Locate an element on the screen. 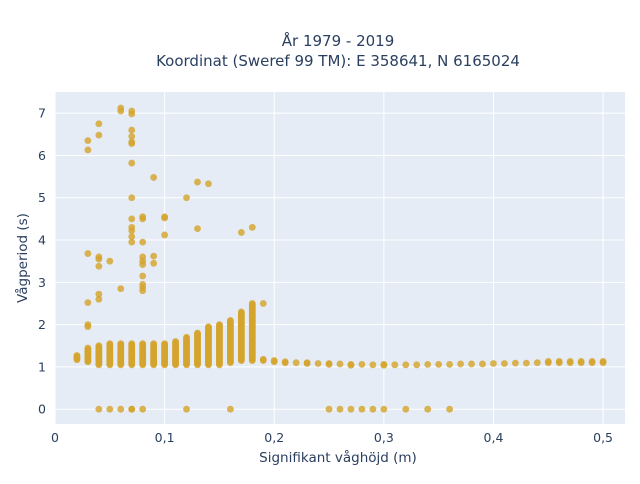 The width and height of the screenshot is (640, 484). y-tick-label: 4 is located at coordinates (42, 240).